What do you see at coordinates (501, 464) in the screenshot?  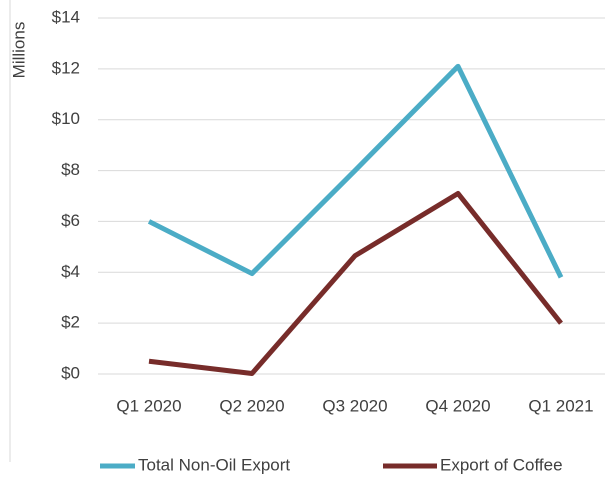 I see `legend-label: Export of Coffee` at bounding box center [501, 464].